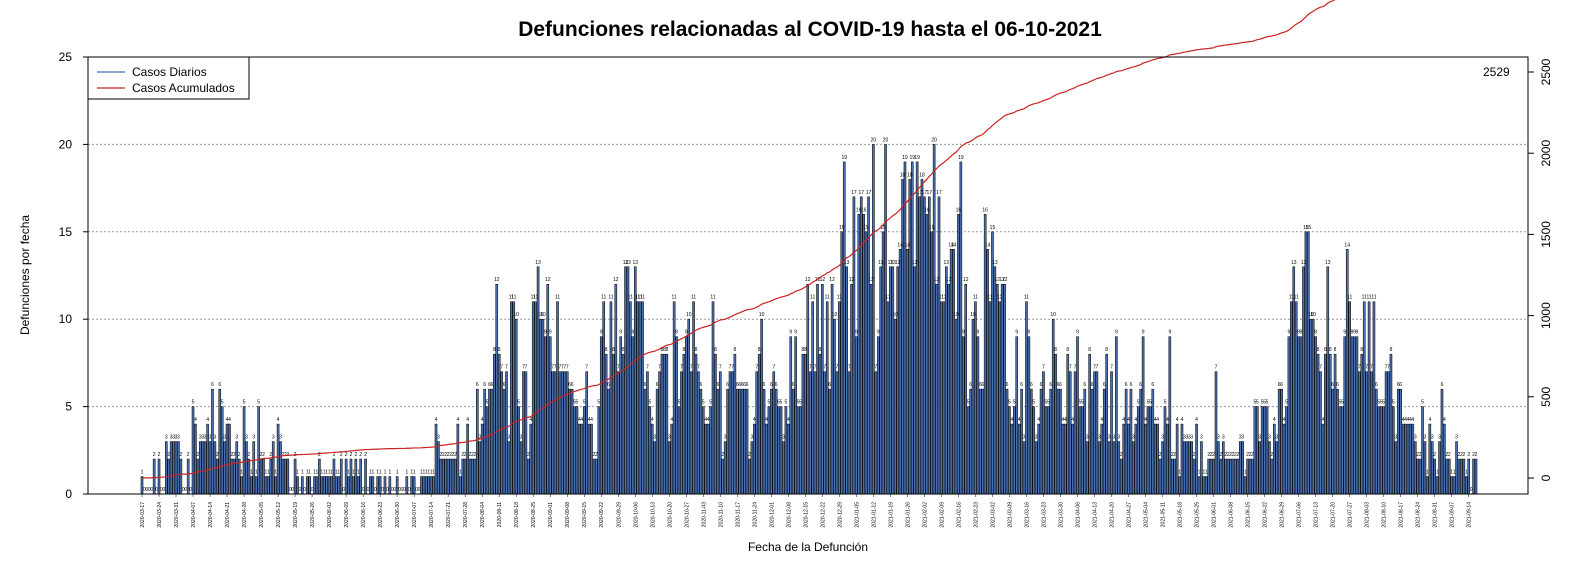  Describe the element at coordinates (1311, 315) in the screenshot. I see `bar-label: 10` at that location.